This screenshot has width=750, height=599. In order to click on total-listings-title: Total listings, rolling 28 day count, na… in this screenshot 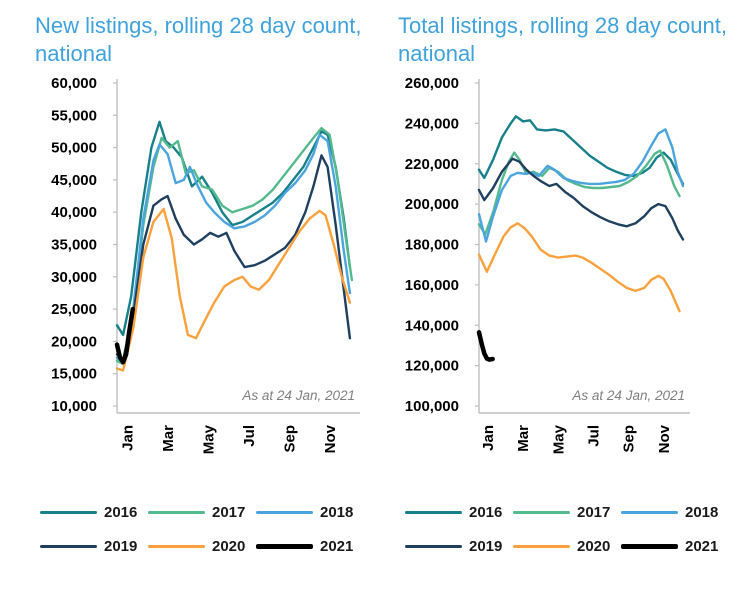, I will do `click(562, 39)`.